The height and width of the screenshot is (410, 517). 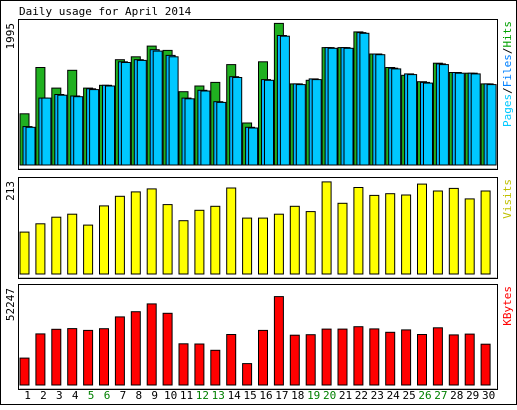 What do you see at coordinates (10, 191) in the screenshot?
I see `panel-ymax-label: 213` at bounding box center [10, 191].